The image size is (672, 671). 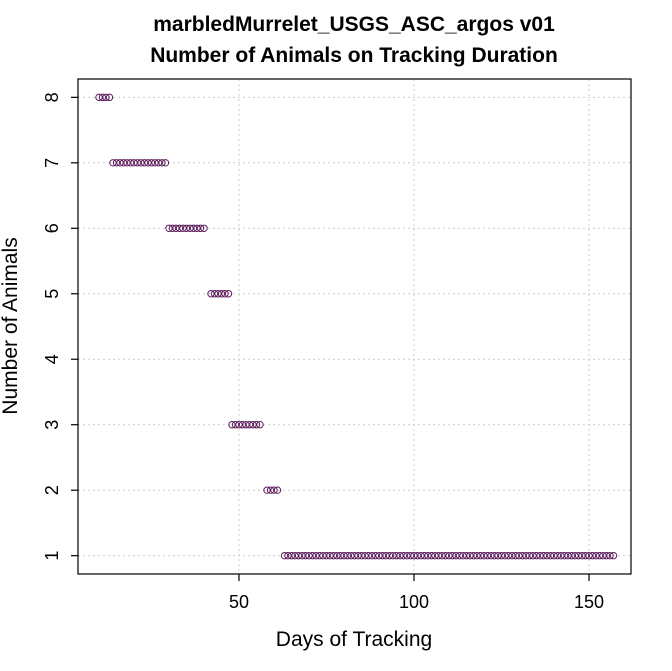 I want to click on x-axis-label: Days of Tracking, so click(x=354, y=639).